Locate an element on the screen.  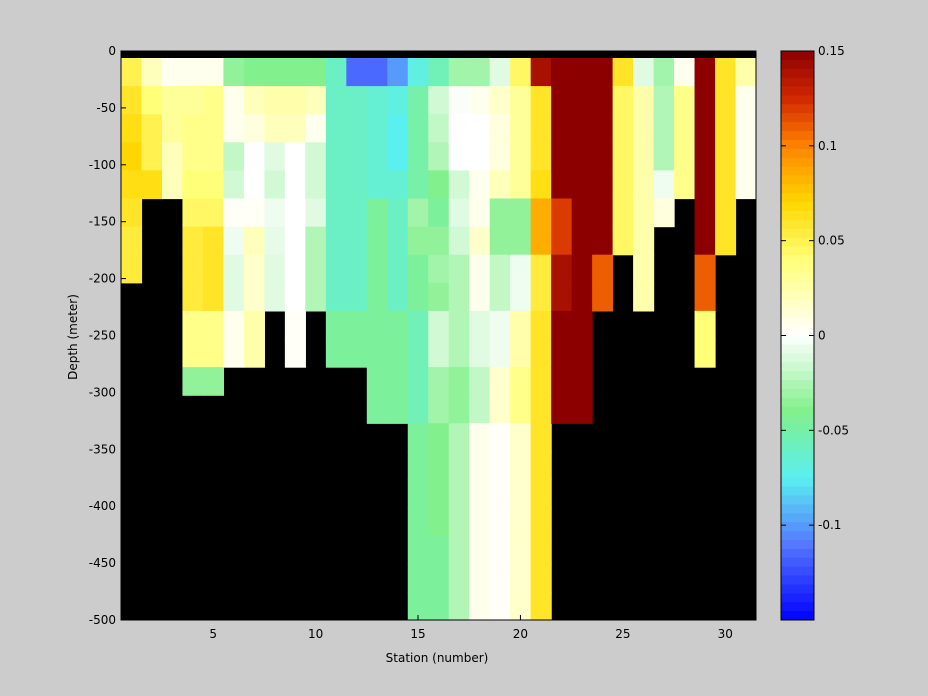
surface-band is located at coordinates (438, 54).